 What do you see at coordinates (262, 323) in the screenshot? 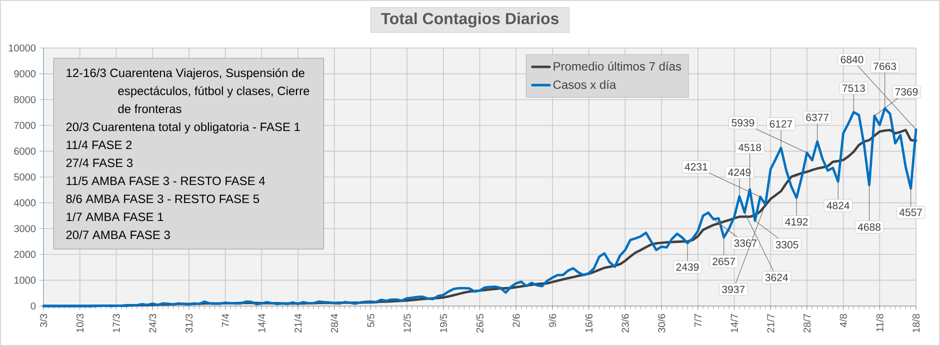
I see `x-tick-label: 14/4` at bounding box center [262, 323].